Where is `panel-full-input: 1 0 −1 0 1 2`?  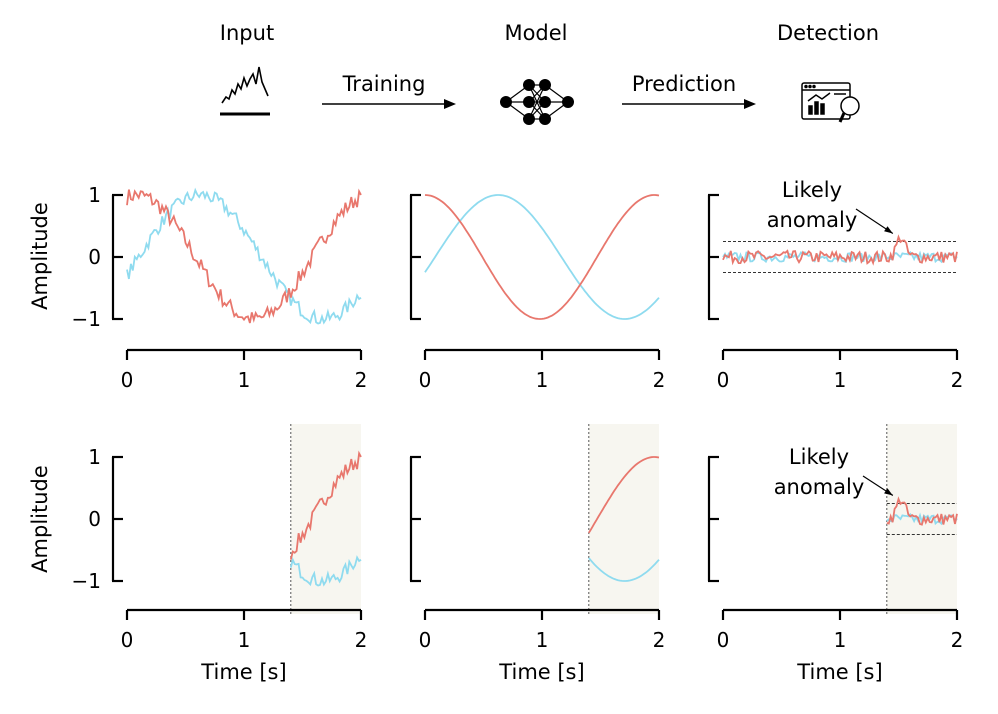 panel-full-input: 1 0 −1 0 1 2 is located at coordinates (220, 287).